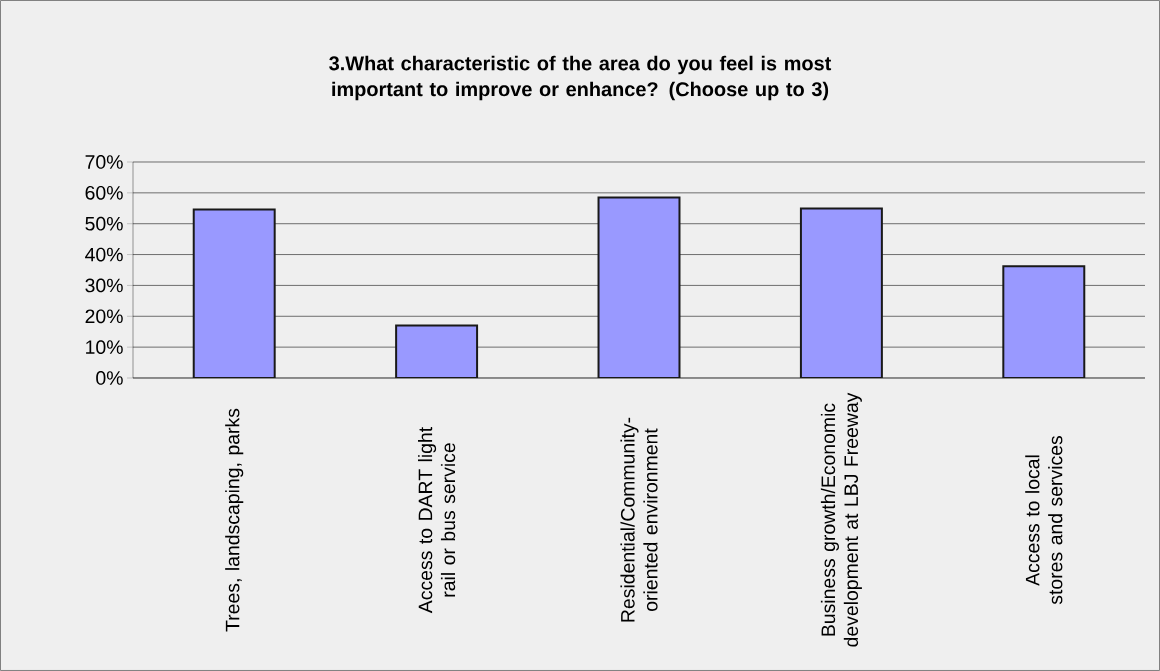  I want to click on y-tick-label: 40%, so click(104, 254).